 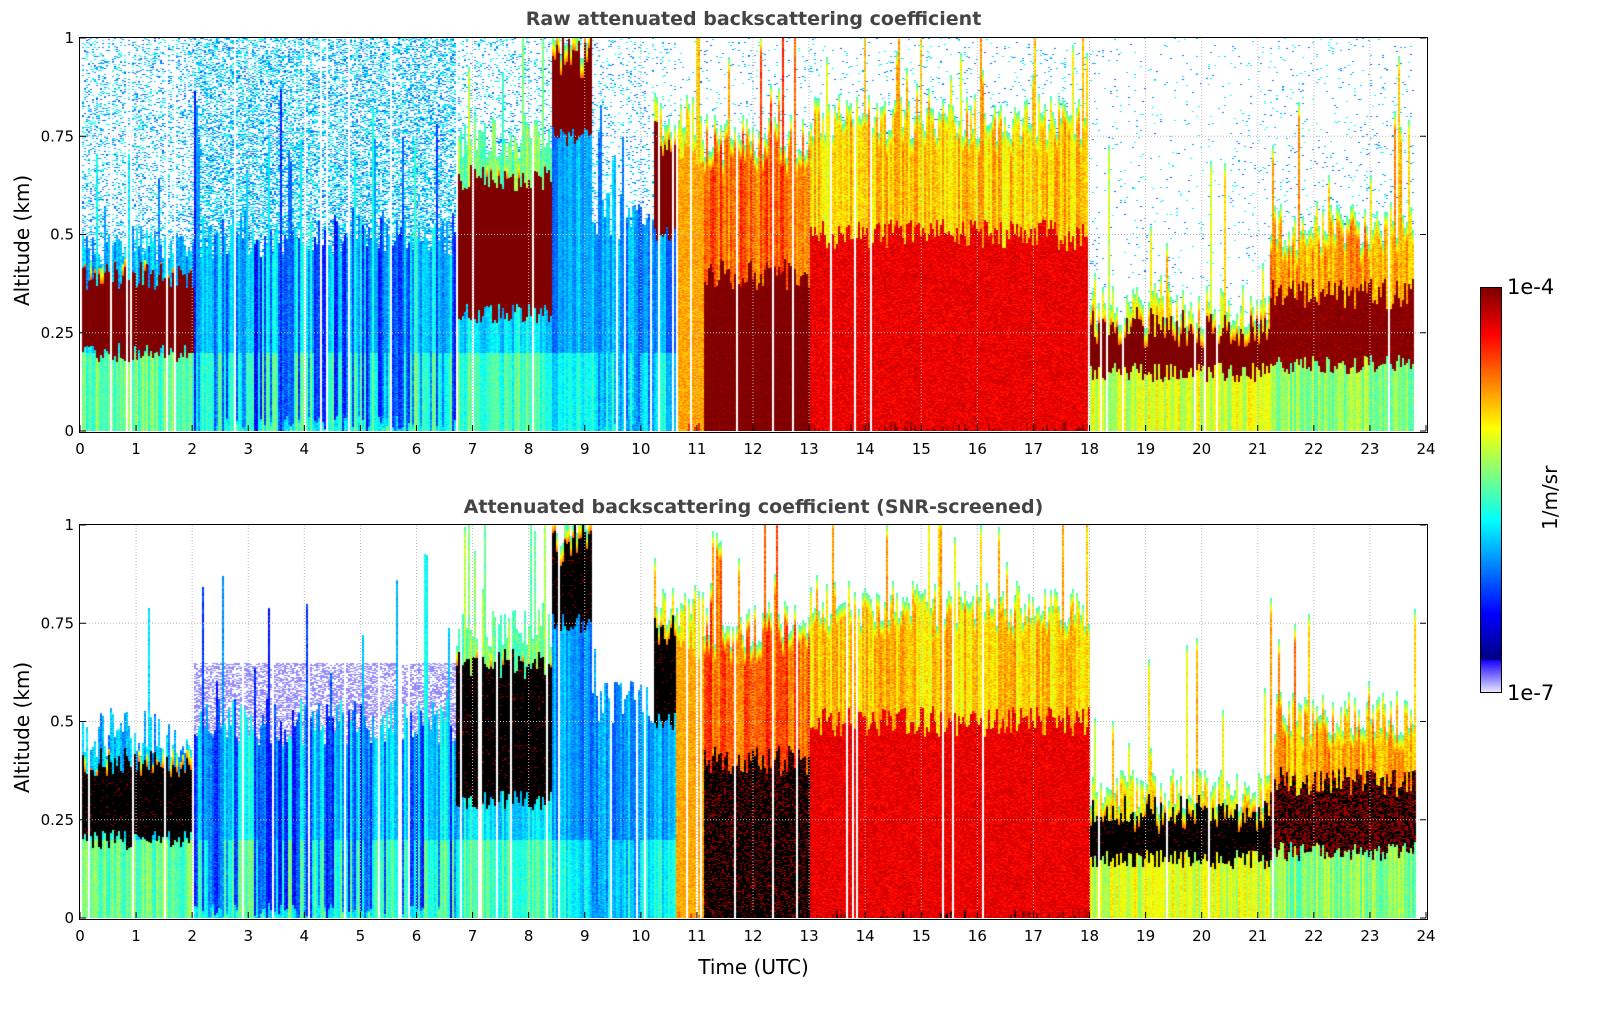 What do you see at coordinates (22, 240) in the screenshot?
I see `top-y-axis-label: Altitude (km)` at bounding box center [22, 240].